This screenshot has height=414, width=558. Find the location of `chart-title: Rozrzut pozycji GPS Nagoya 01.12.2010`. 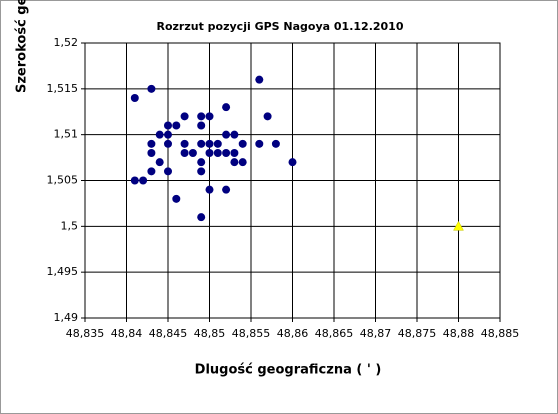

chart-title: Rozrzut pozycji GPS Nagoya 01.12.2010 is located at coordinates (280, 26).